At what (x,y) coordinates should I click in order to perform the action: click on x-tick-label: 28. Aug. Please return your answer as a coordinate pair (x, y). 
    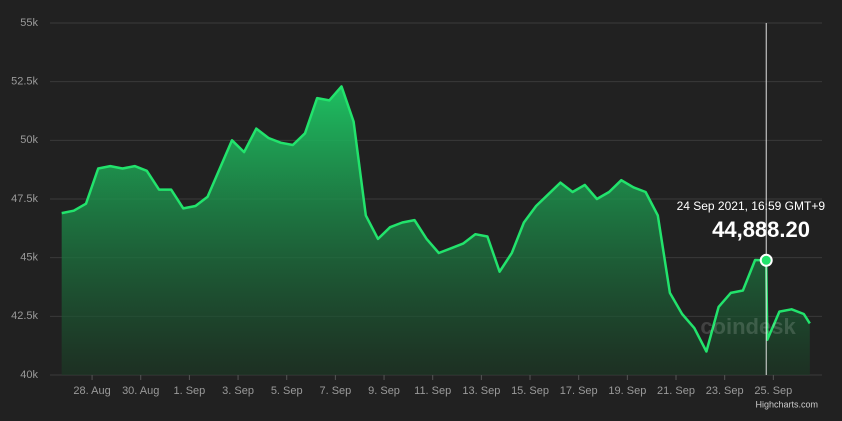
    Looking at the image, I should click on (91, 391).